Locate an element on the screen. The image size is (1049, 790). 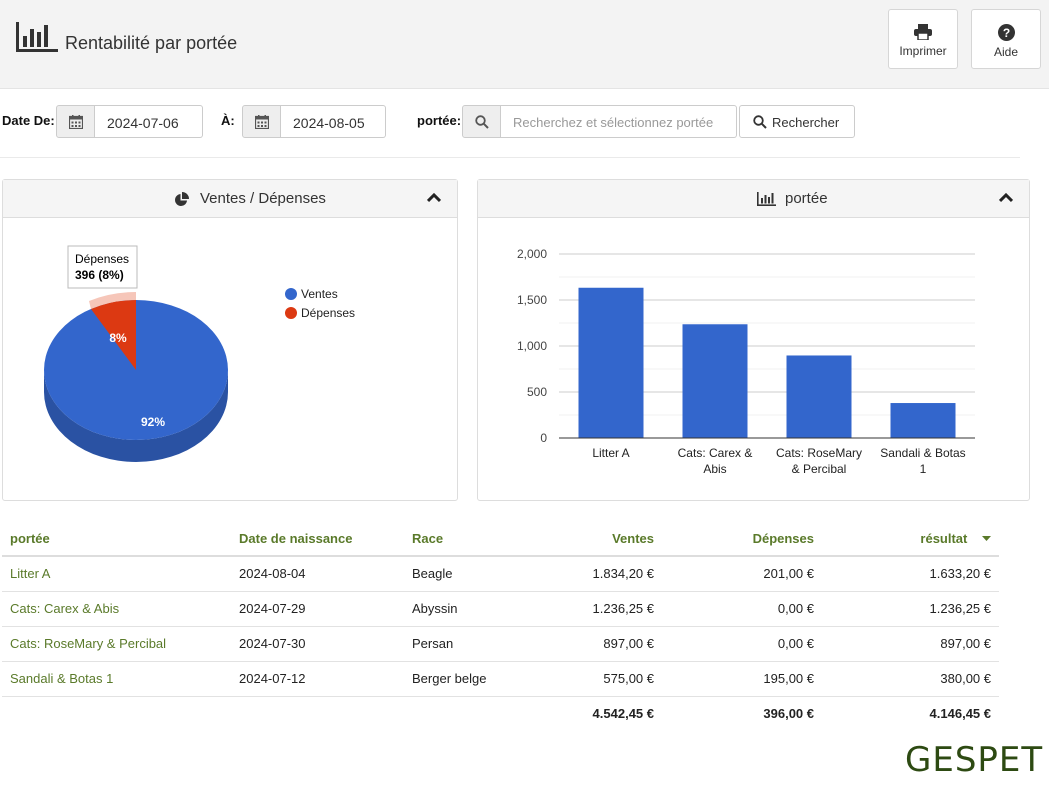
search-button: Rechercher is located at coordinates (797, 121).